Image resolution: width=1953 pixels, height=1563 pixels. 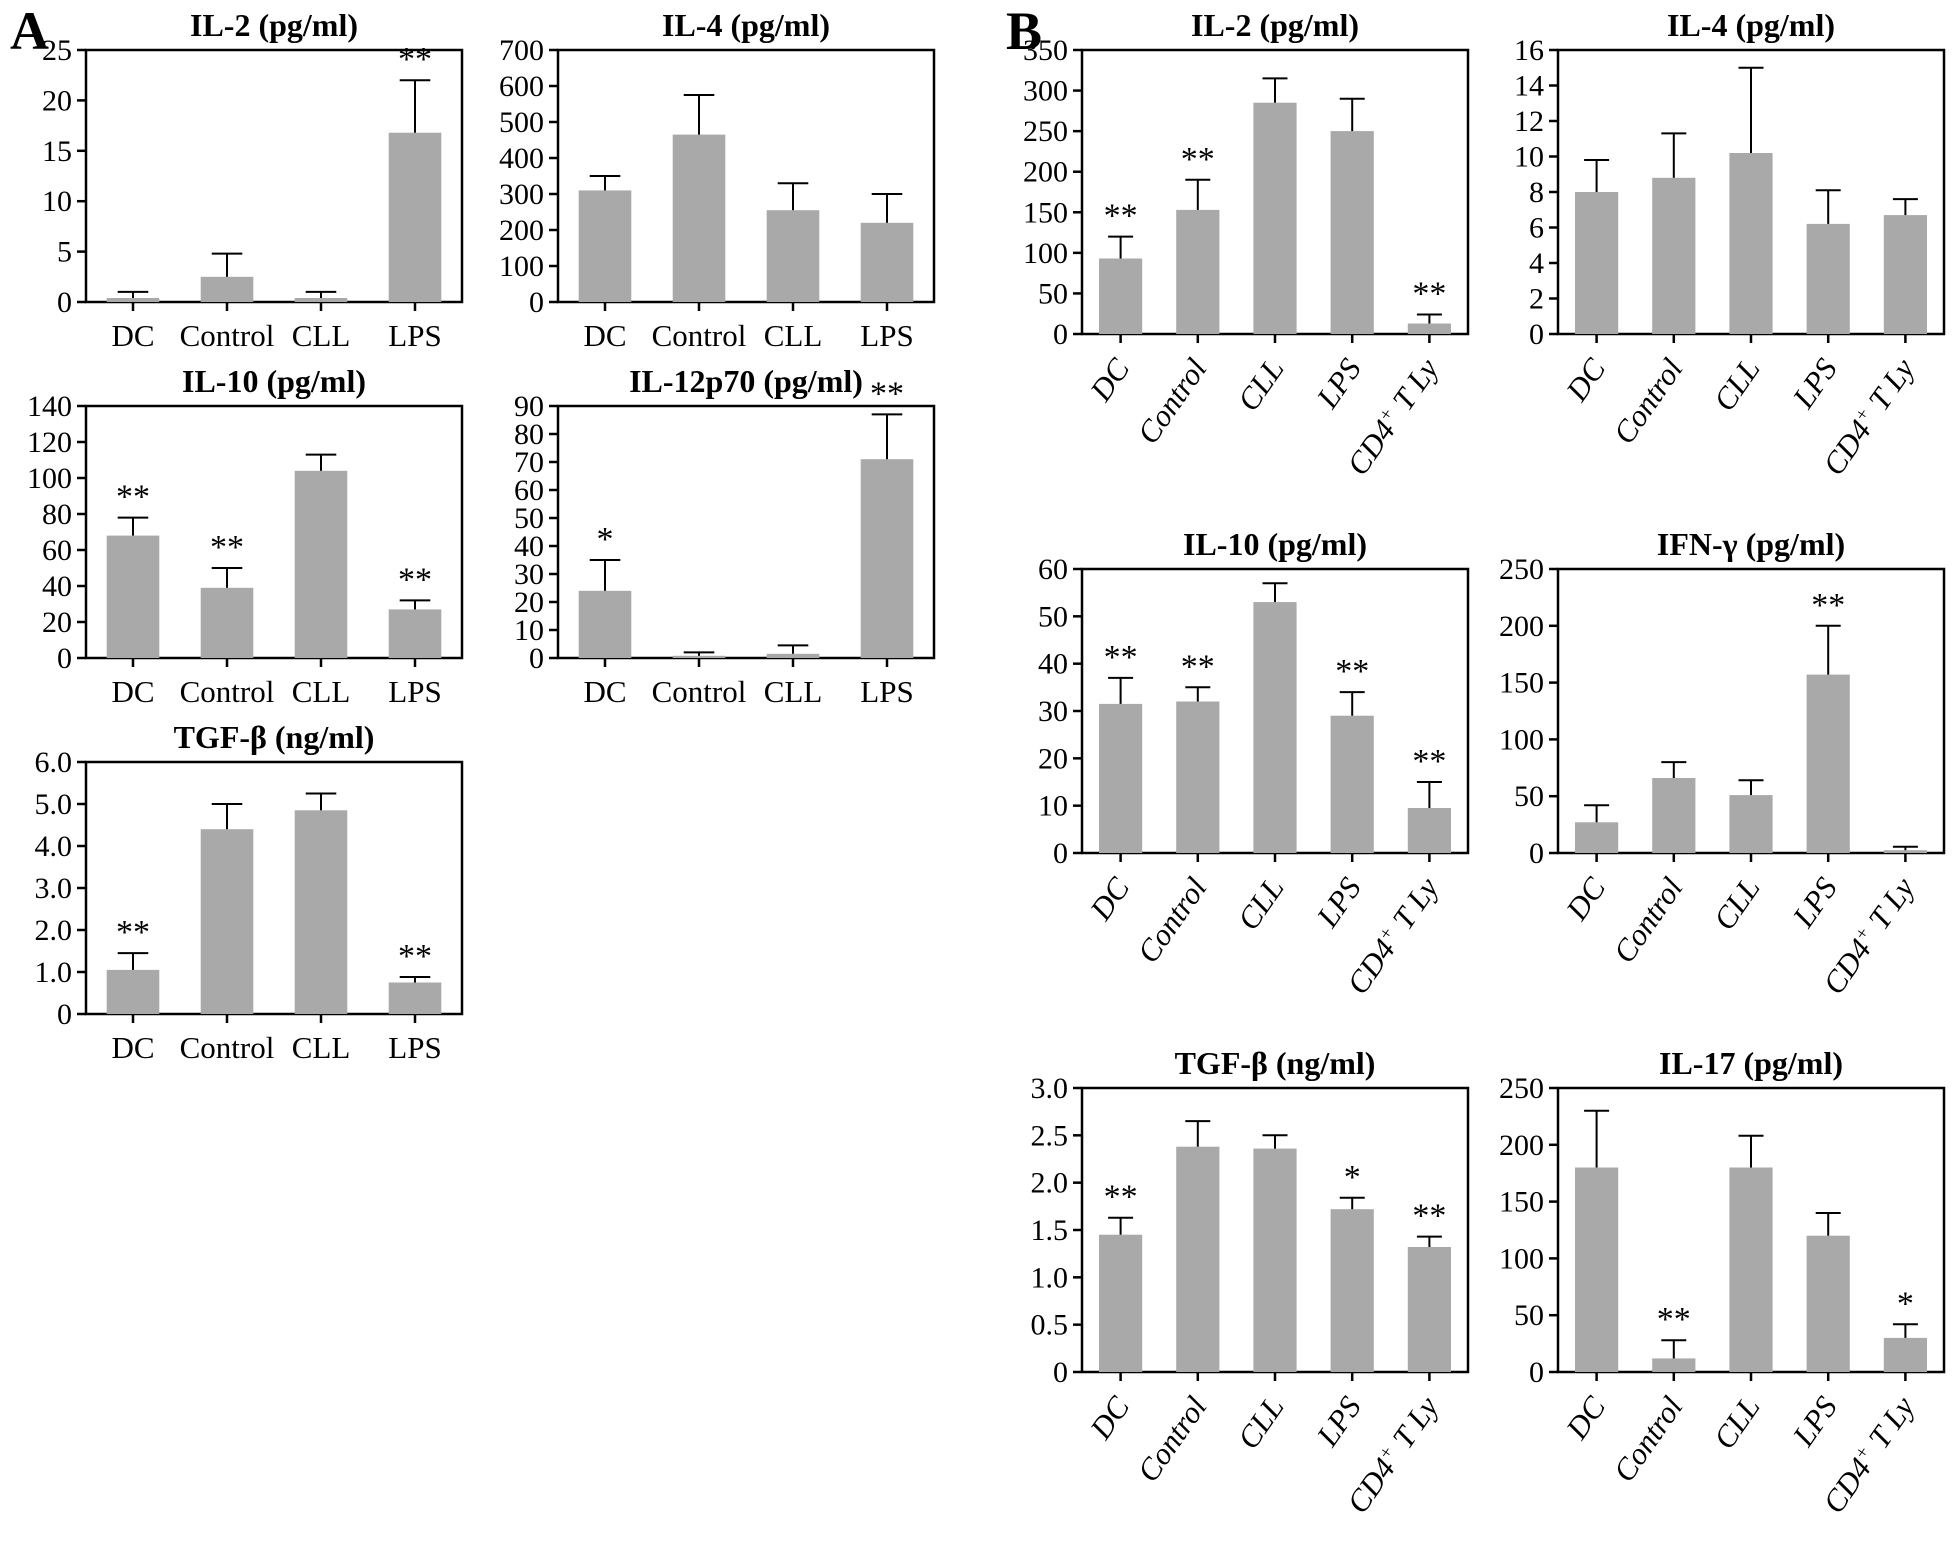 What do you see at coordinates (1050, 1230) in the screenshot?
I see `y-tick-label: 1.5` at bounding box center [1050, 1230].